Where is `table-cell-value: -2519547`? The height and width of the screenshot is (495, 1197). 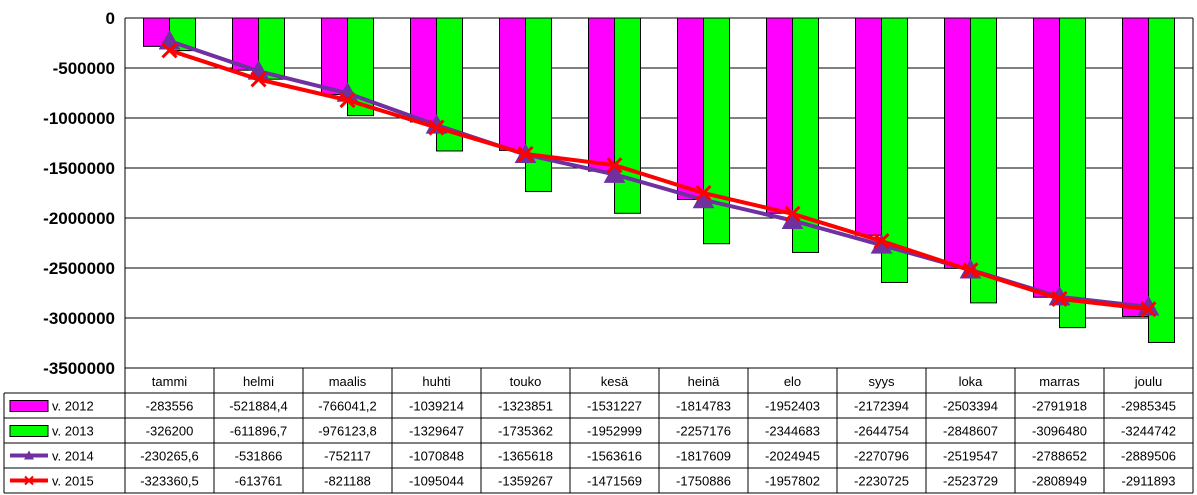
table-cell-value: -2519547 is located at coordinates (970, 456).